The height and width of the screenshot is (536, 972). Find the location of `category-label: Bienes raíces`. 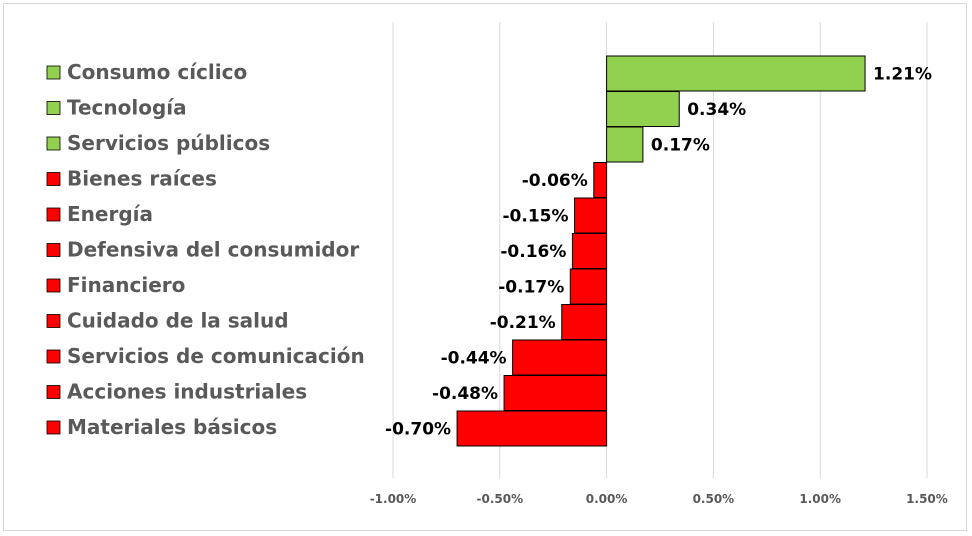

category-label: Bienes raíces is located at coordinates (142, 179).